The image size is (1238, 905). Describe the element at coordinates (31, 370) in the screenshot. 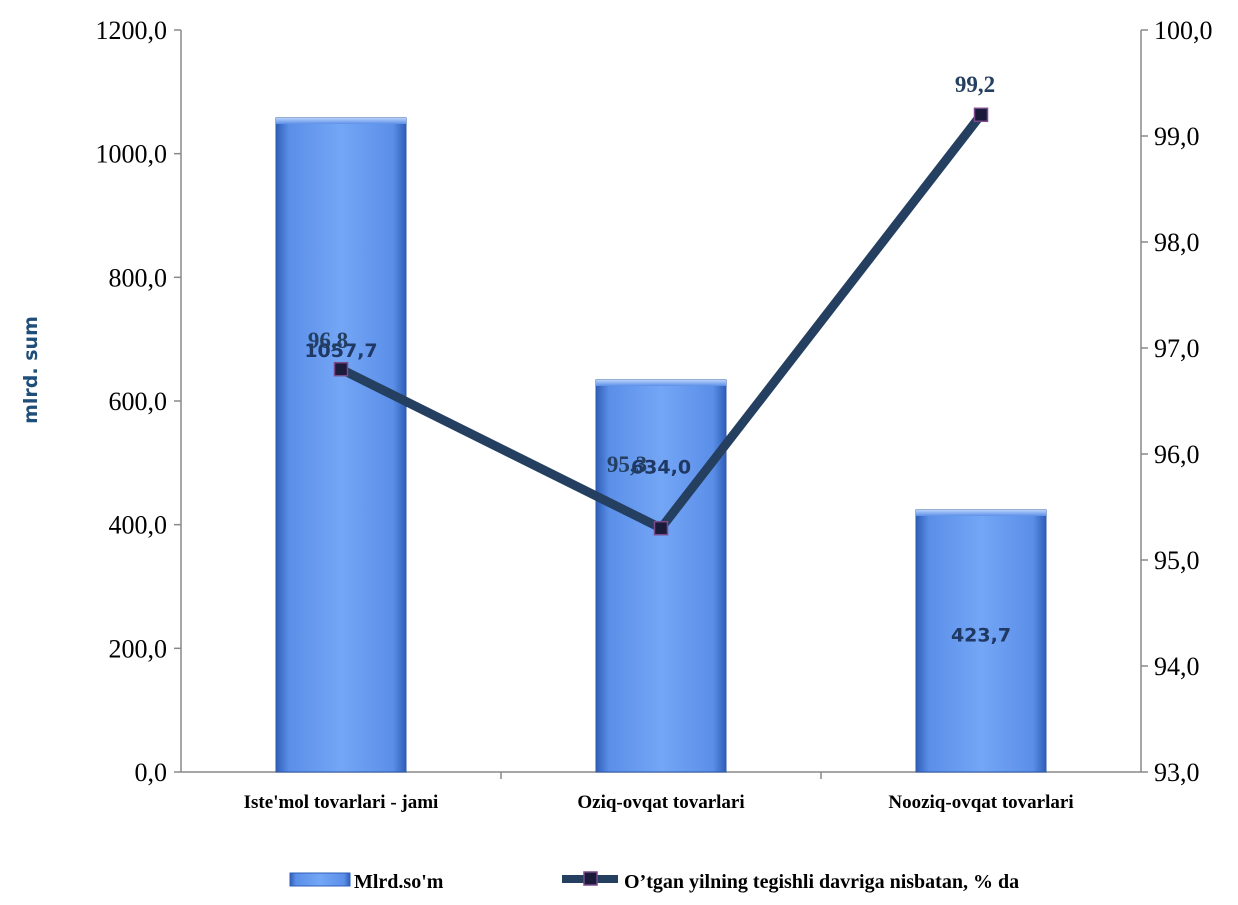

I see `y-axis-label: mlrd. sum` at that location.